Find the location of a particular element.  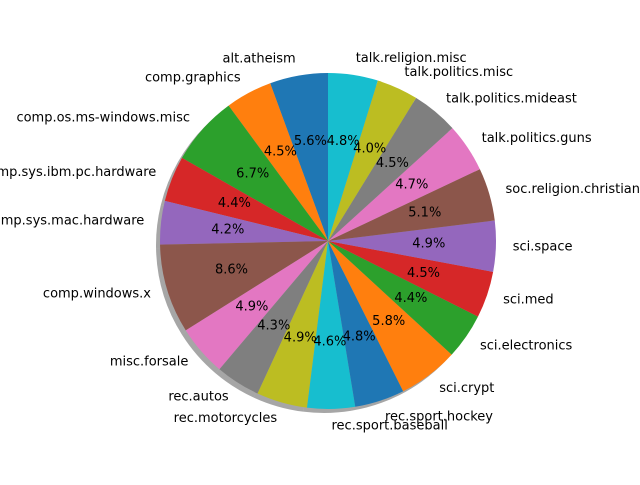

slice-label: sci.electronics is located at coordinates (526, 346).